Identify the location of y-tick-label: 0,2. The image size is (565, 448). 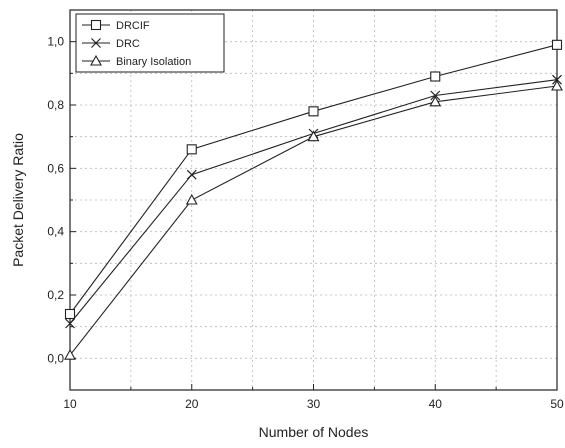
(55, 295).